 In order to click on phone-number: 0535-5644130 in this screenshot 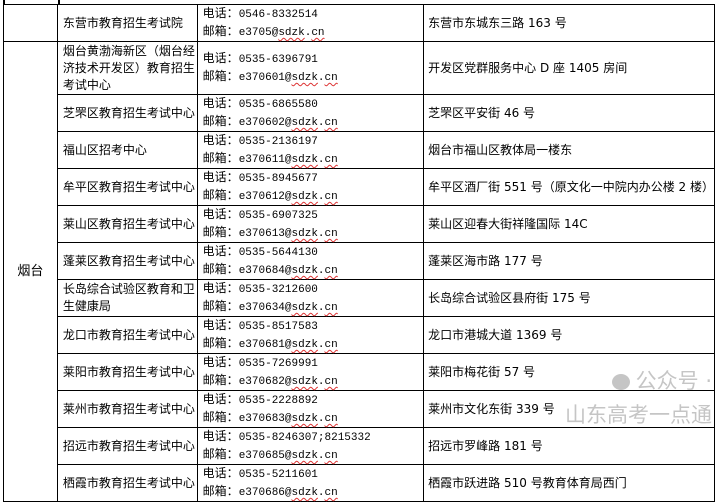, I will do `click(278, 253)`.